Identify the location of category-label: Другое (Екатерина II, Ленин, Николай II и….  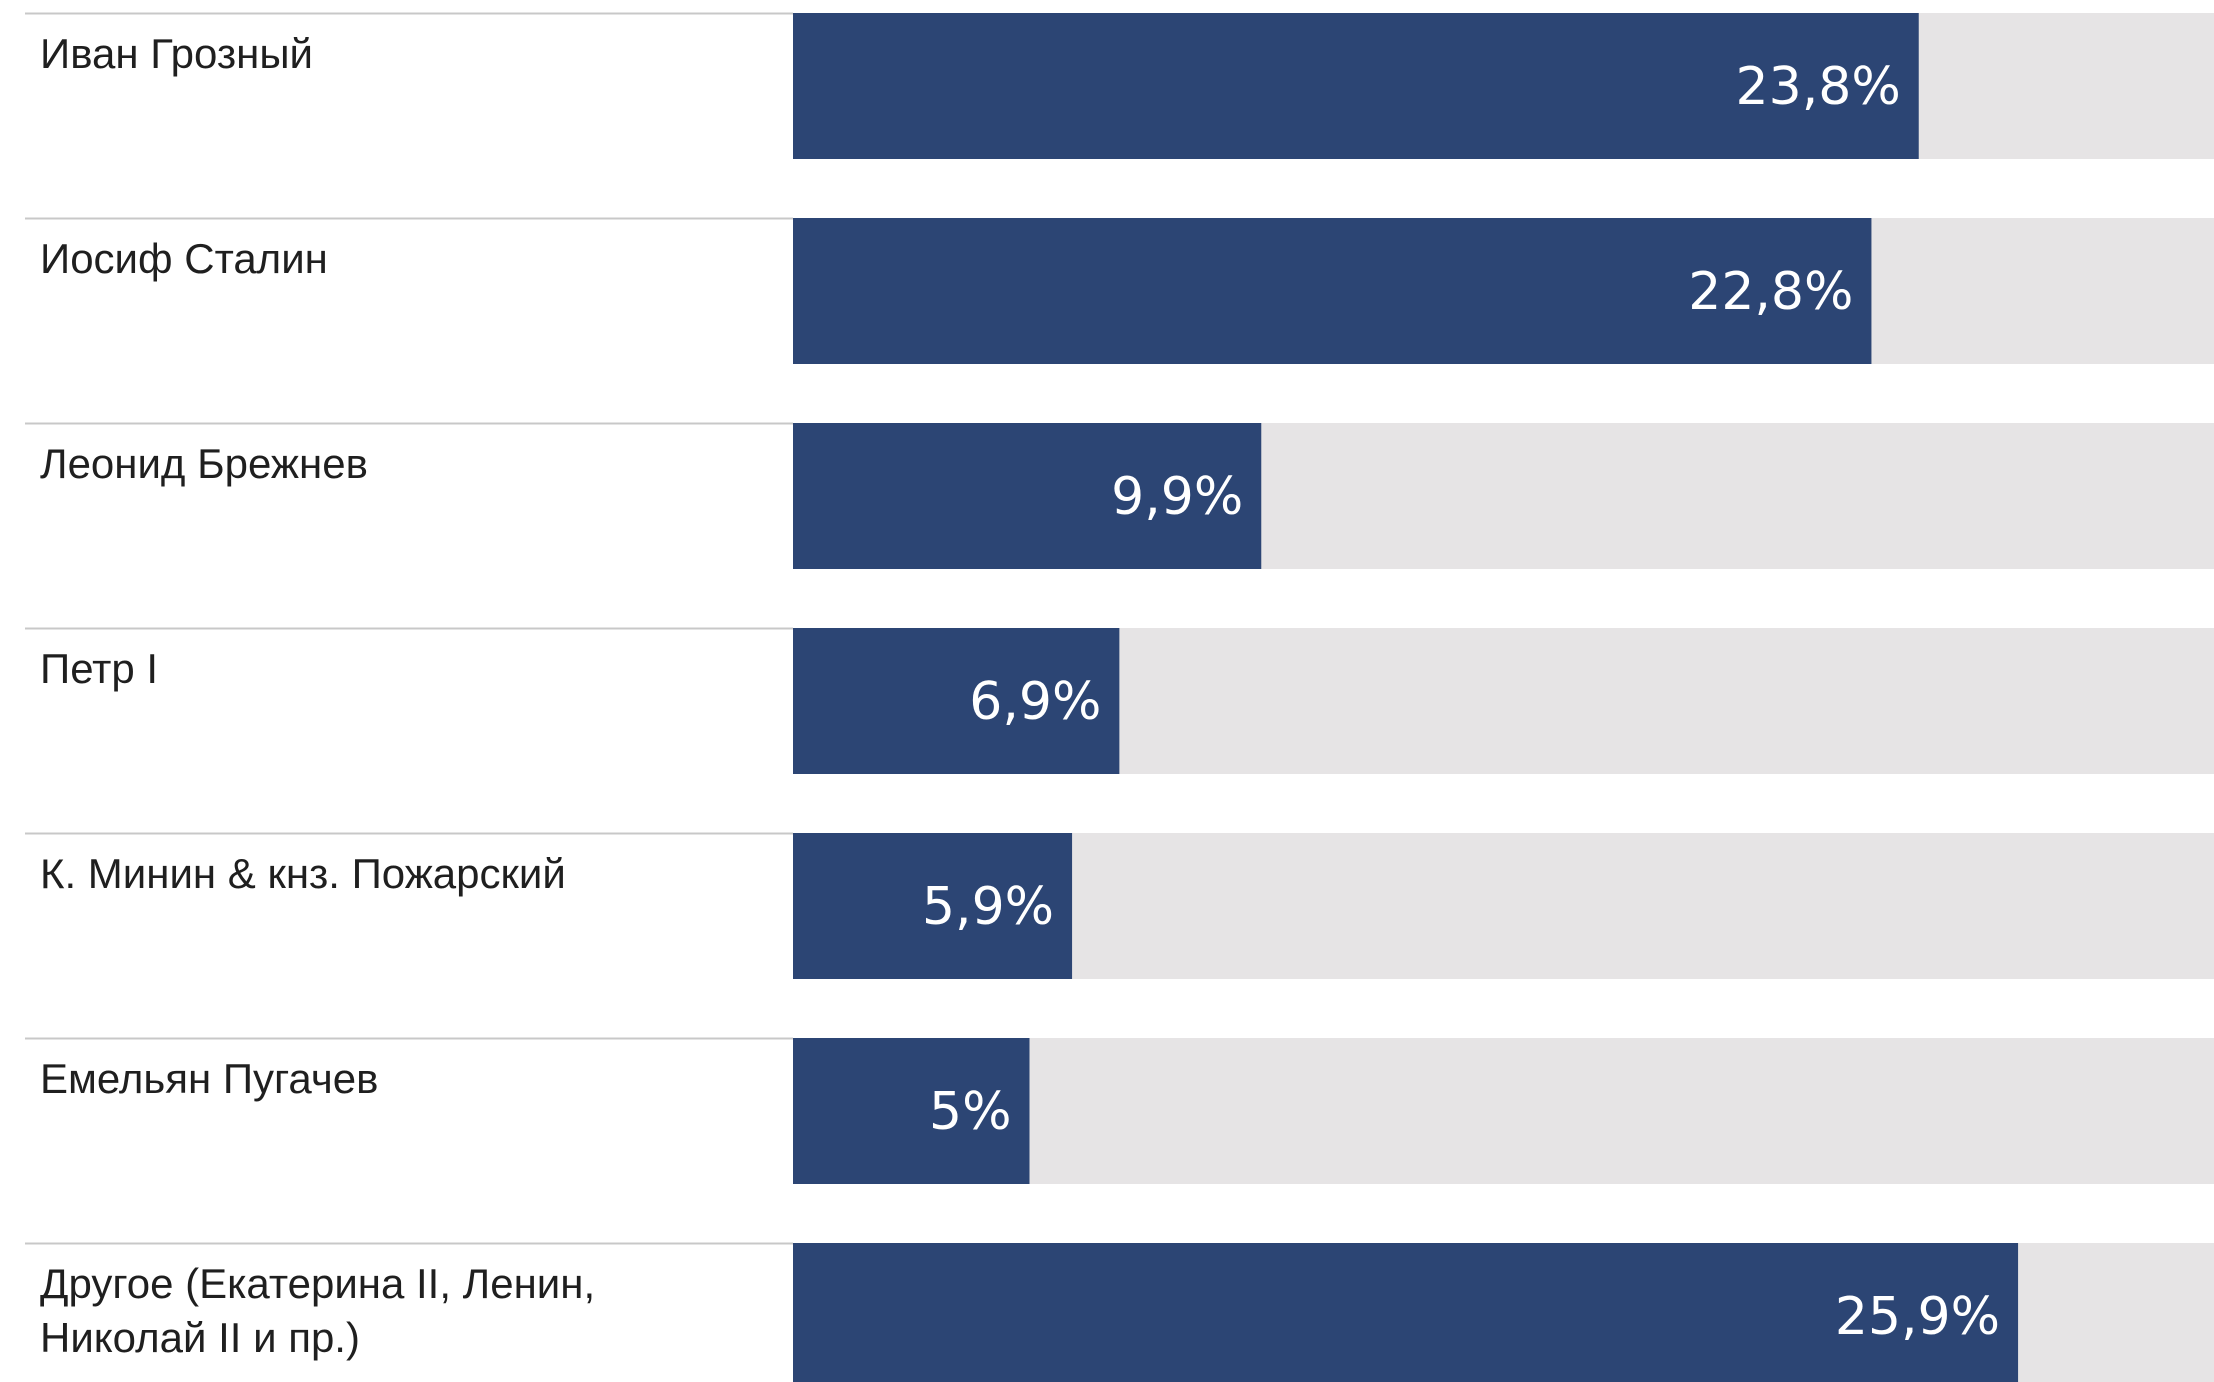
(317, 1310).